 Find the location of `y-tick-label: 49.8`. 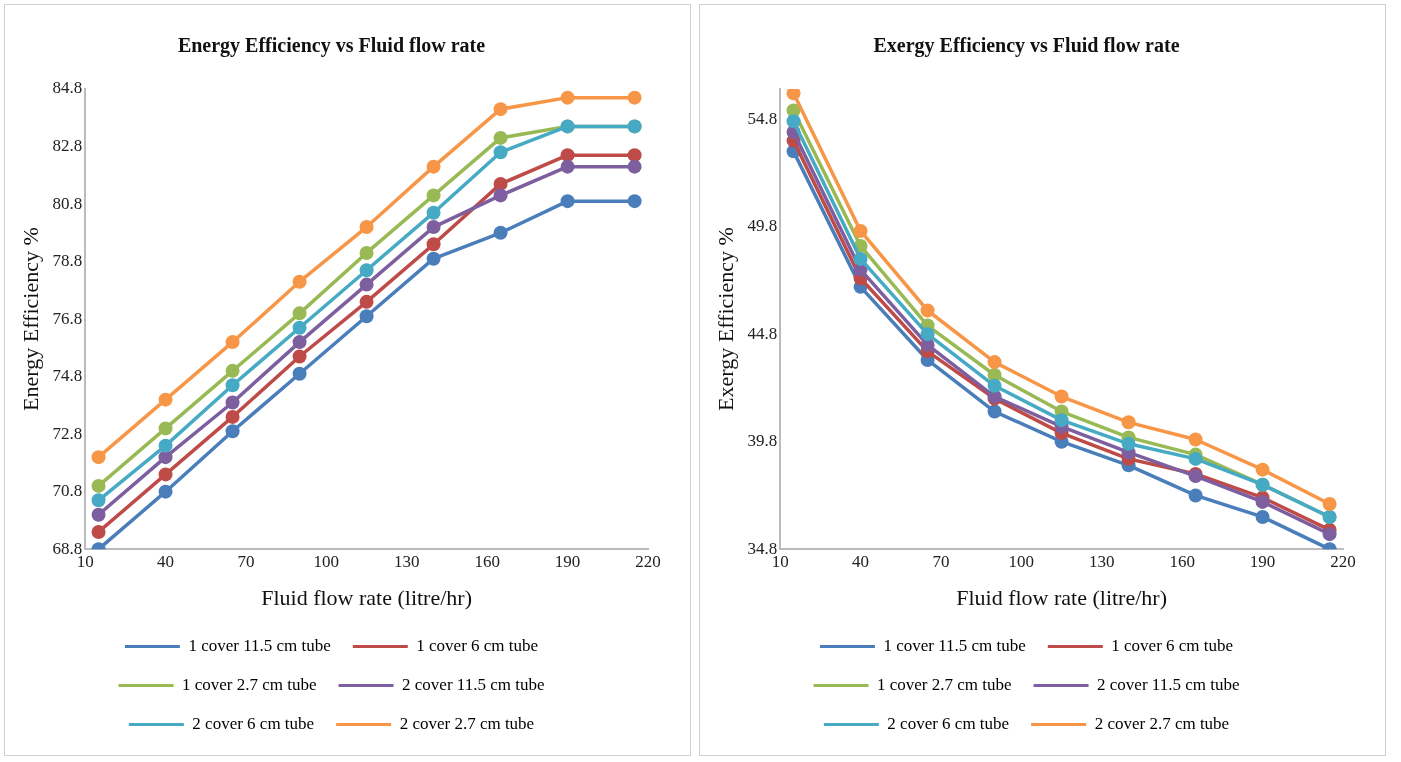

y-tick-label: 49.8 is located at coordinates (762, 226).